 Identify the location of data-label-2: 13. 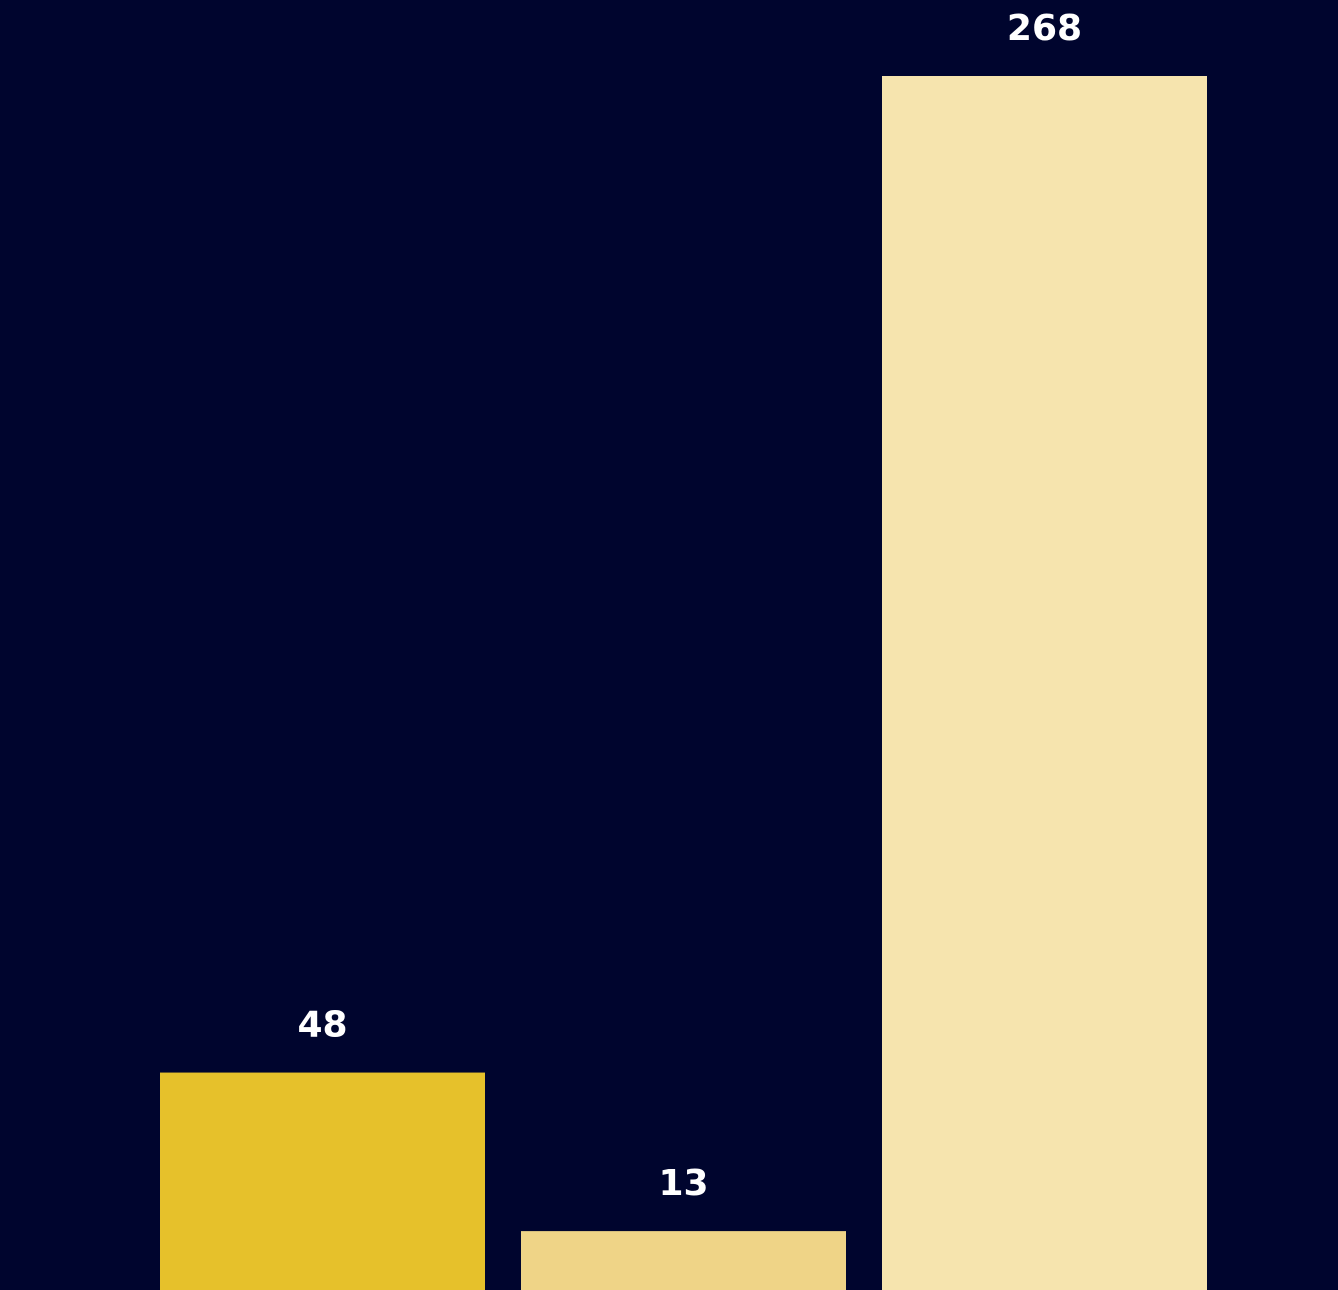
(683, 1183).